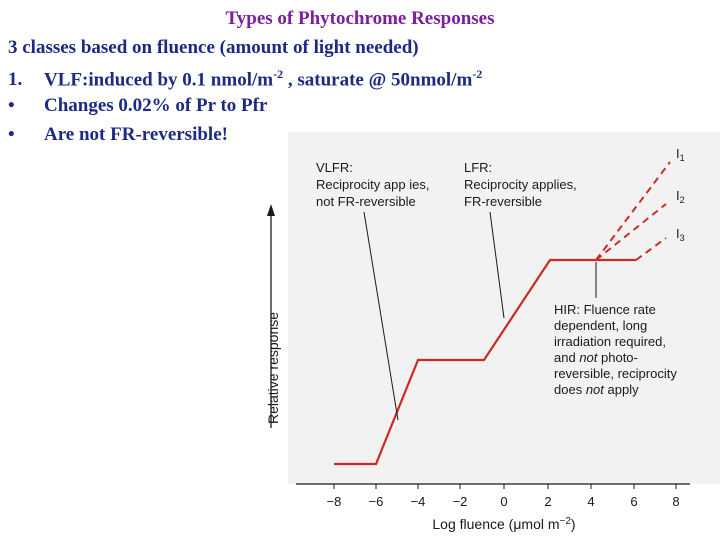 The width and height of the screenshot is (720, 545). Describe the element at coordinates (278, 74) in the screenshot. I see `vlf-sup-1: -2` at that location.